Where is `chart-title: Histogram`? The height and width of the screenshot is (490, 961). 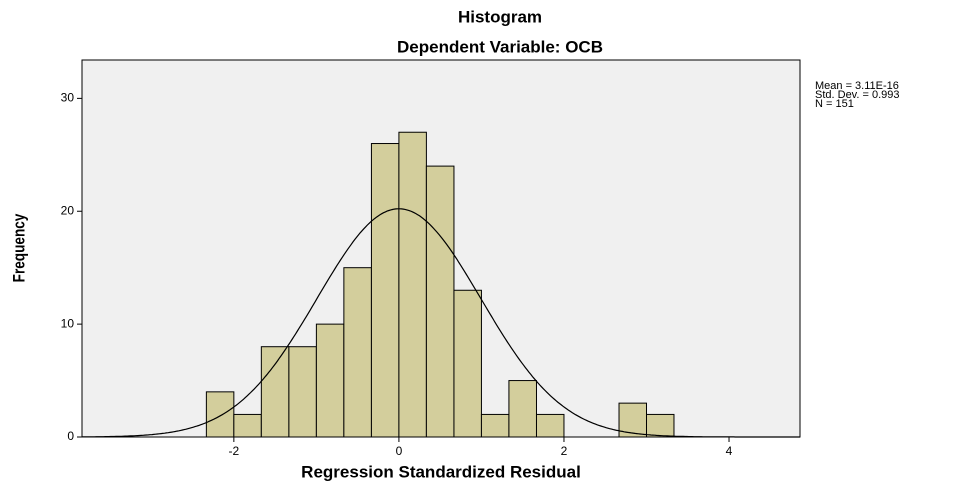
chart-title: Histogram is located at coordinates (500, 16).